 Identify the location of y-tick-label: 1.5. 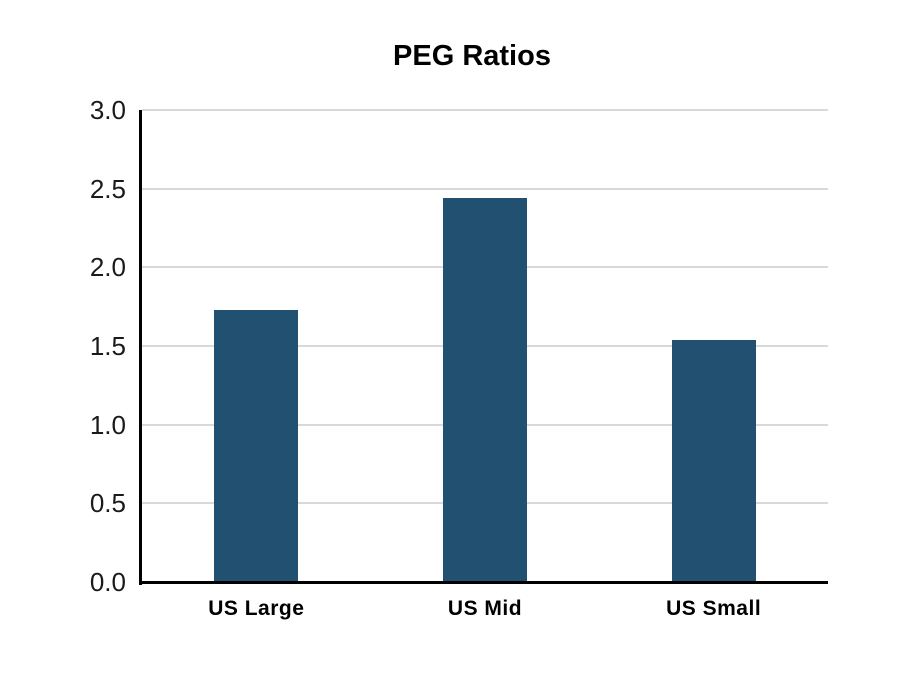
(107, 346).